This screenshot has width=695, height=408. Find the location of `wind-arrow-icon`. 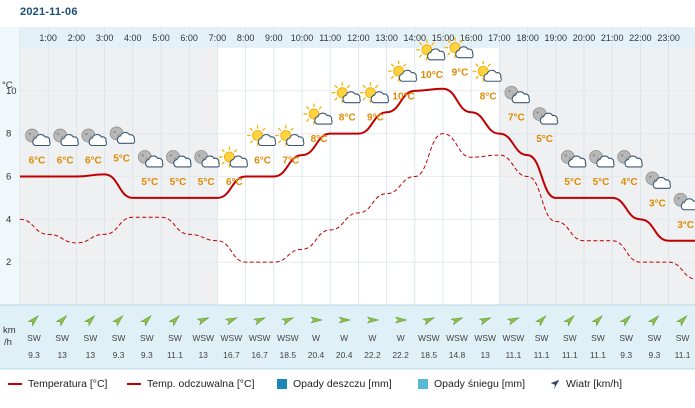

wind-arrow-icon is located at coordinates (555, 384).